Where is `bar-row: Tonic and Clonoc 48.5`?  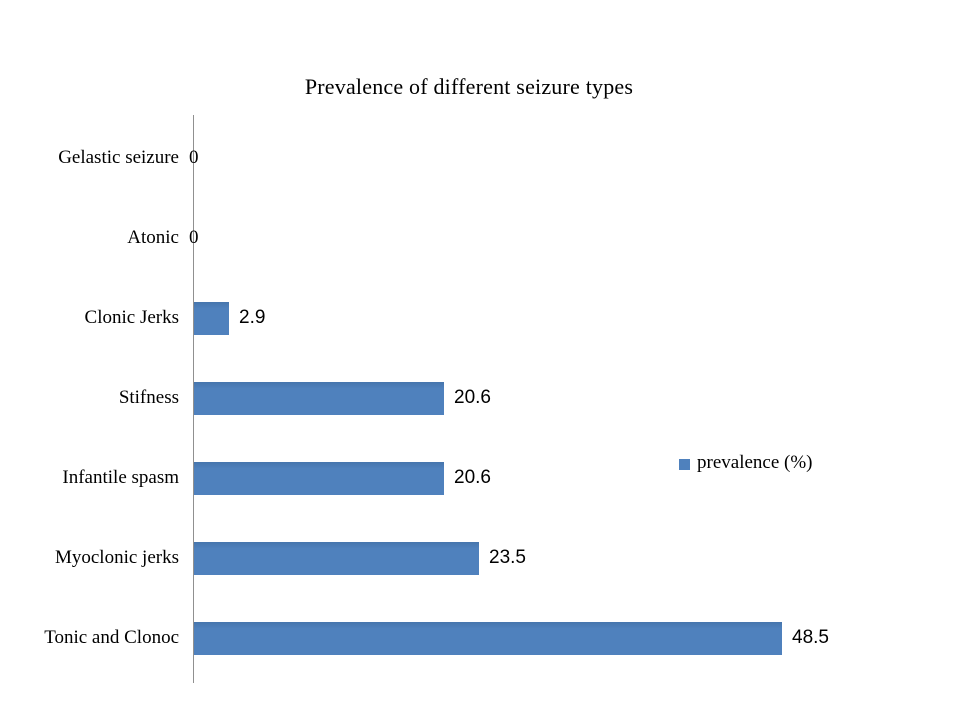
bar-row: Tonic and Clonoc 48.5 is located at coordinates (480, 638).